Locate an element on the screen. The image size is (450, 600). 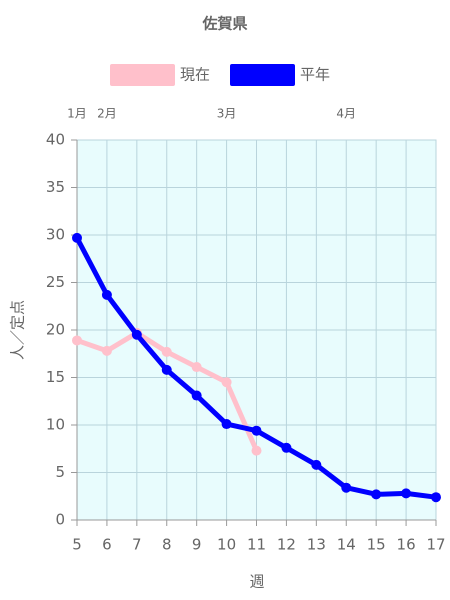
y-tick-label: 30 is located at coordinates (55, 235).